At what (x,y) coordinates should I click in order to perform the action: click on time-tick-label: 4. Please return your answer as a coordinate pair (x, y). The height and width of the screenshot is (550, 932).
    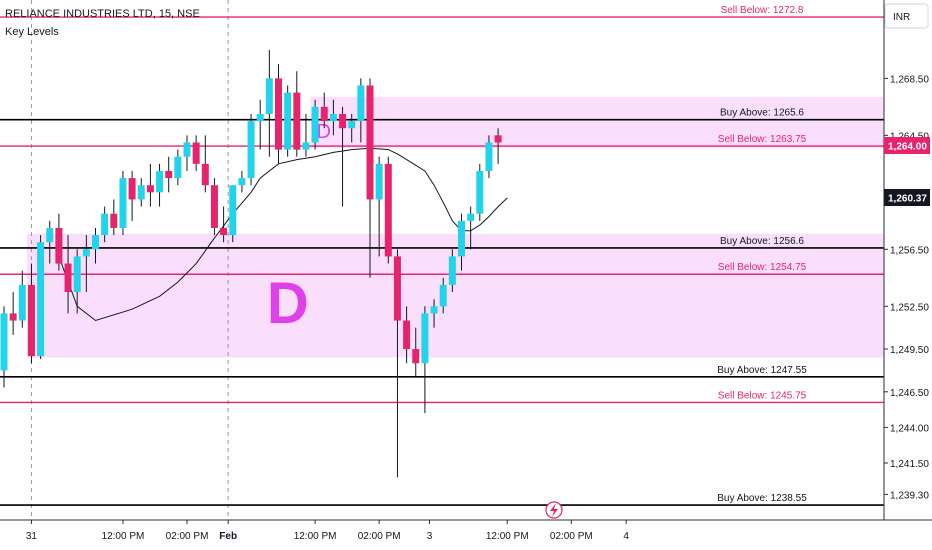
    Looking at the image, I should click on (626, 536).